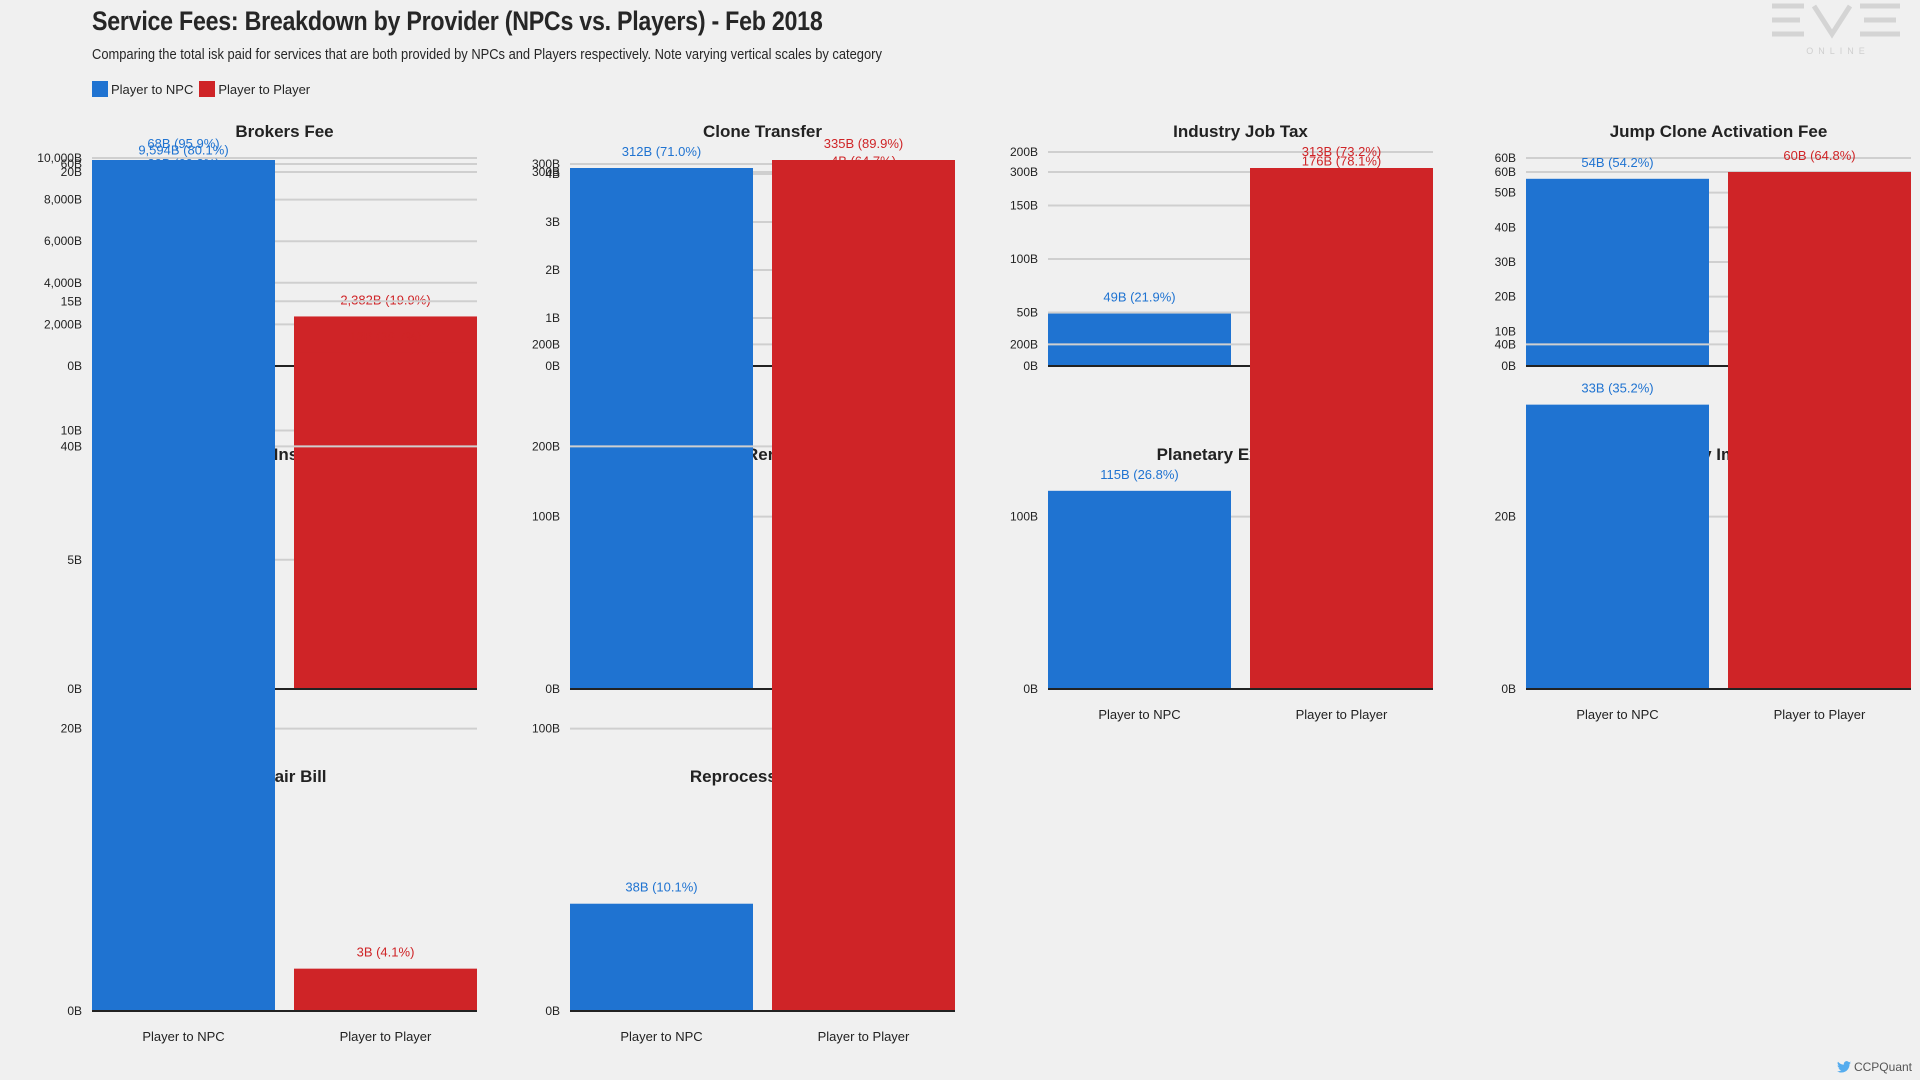 Image resolution: width=1920 pixels, height=1080 pixels. I want to click on data-label: 3B (4.1%), so click(386, 952).